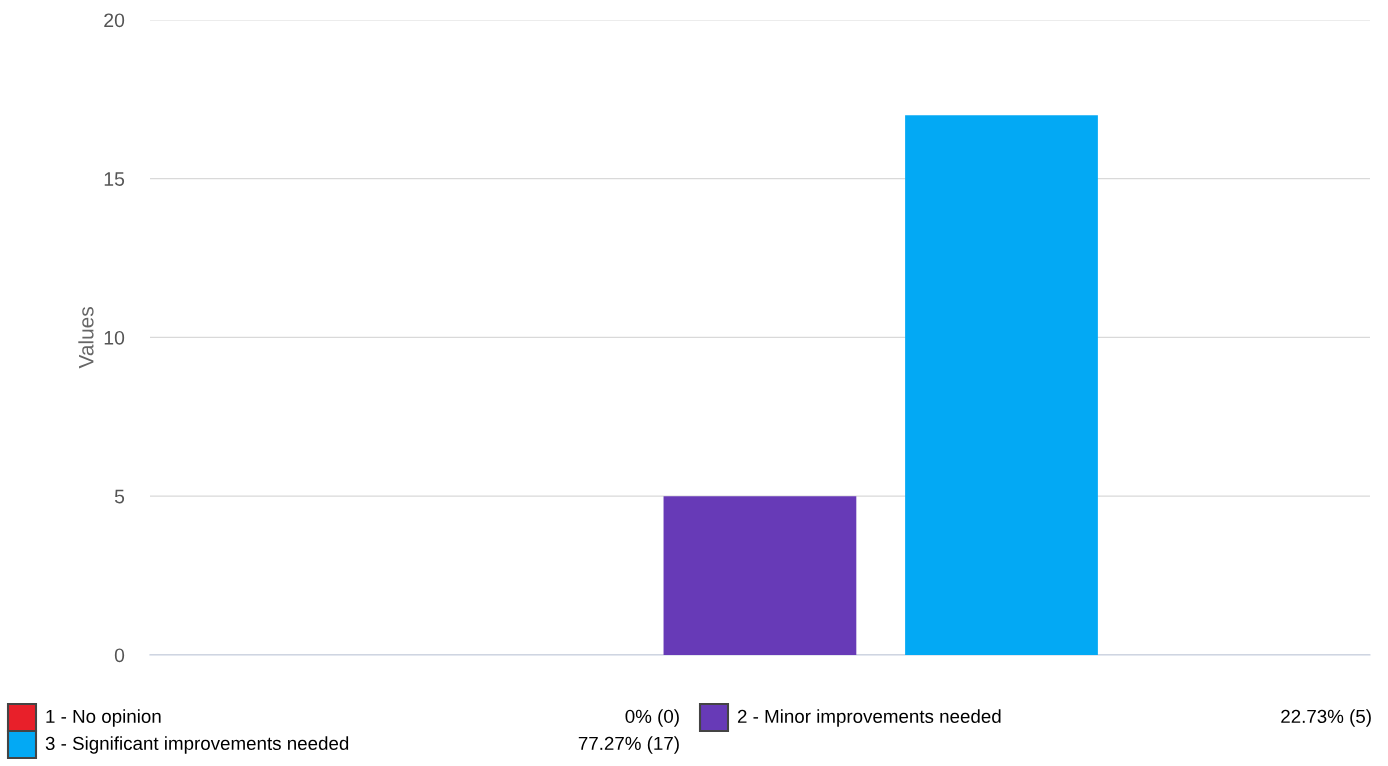 This screenshot has width=1388, height=766. Describe the element at coordinates (652, 718) in the screenshot. I see `text: 0% (0)` at that location.